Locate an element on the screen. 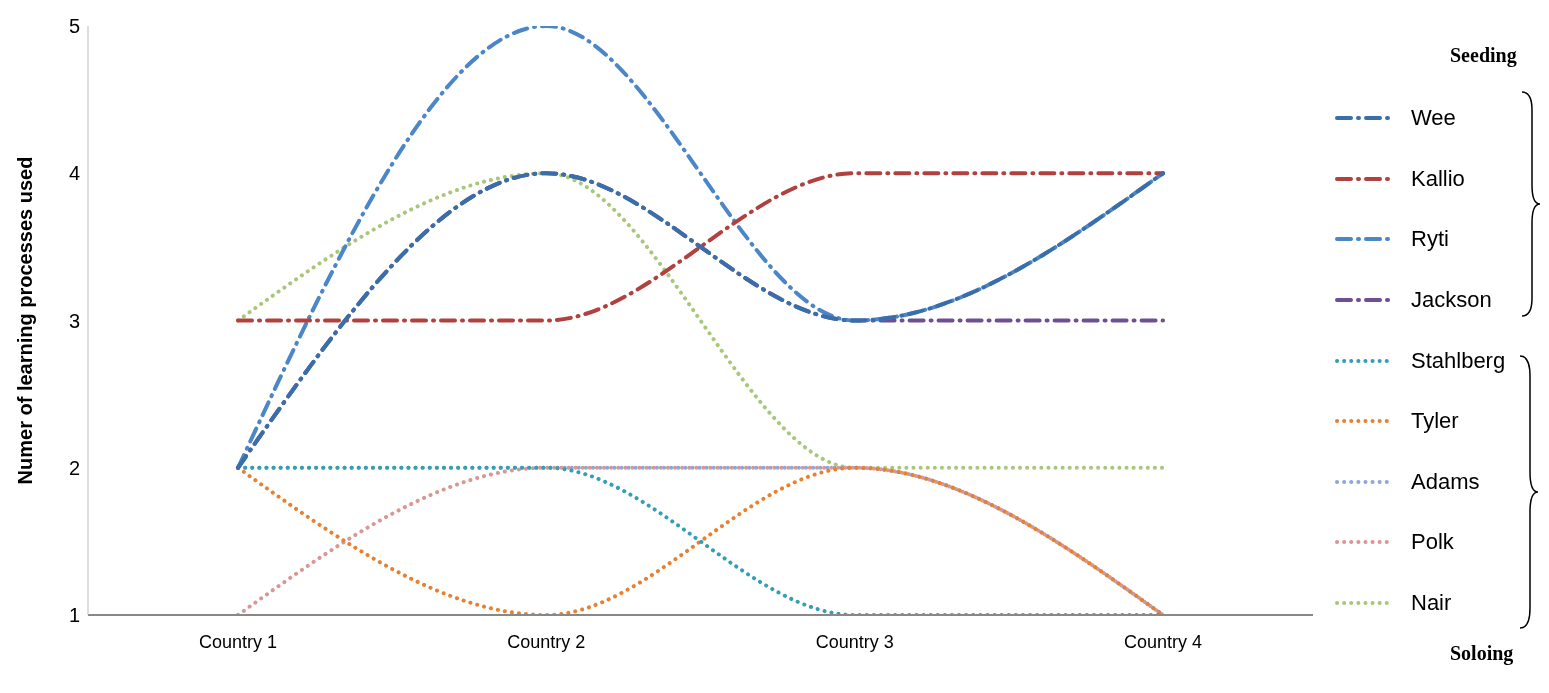 The width and height of the screenshot is (1549, 693). legend-label: Jackson is located at coordinates (1451, 300).